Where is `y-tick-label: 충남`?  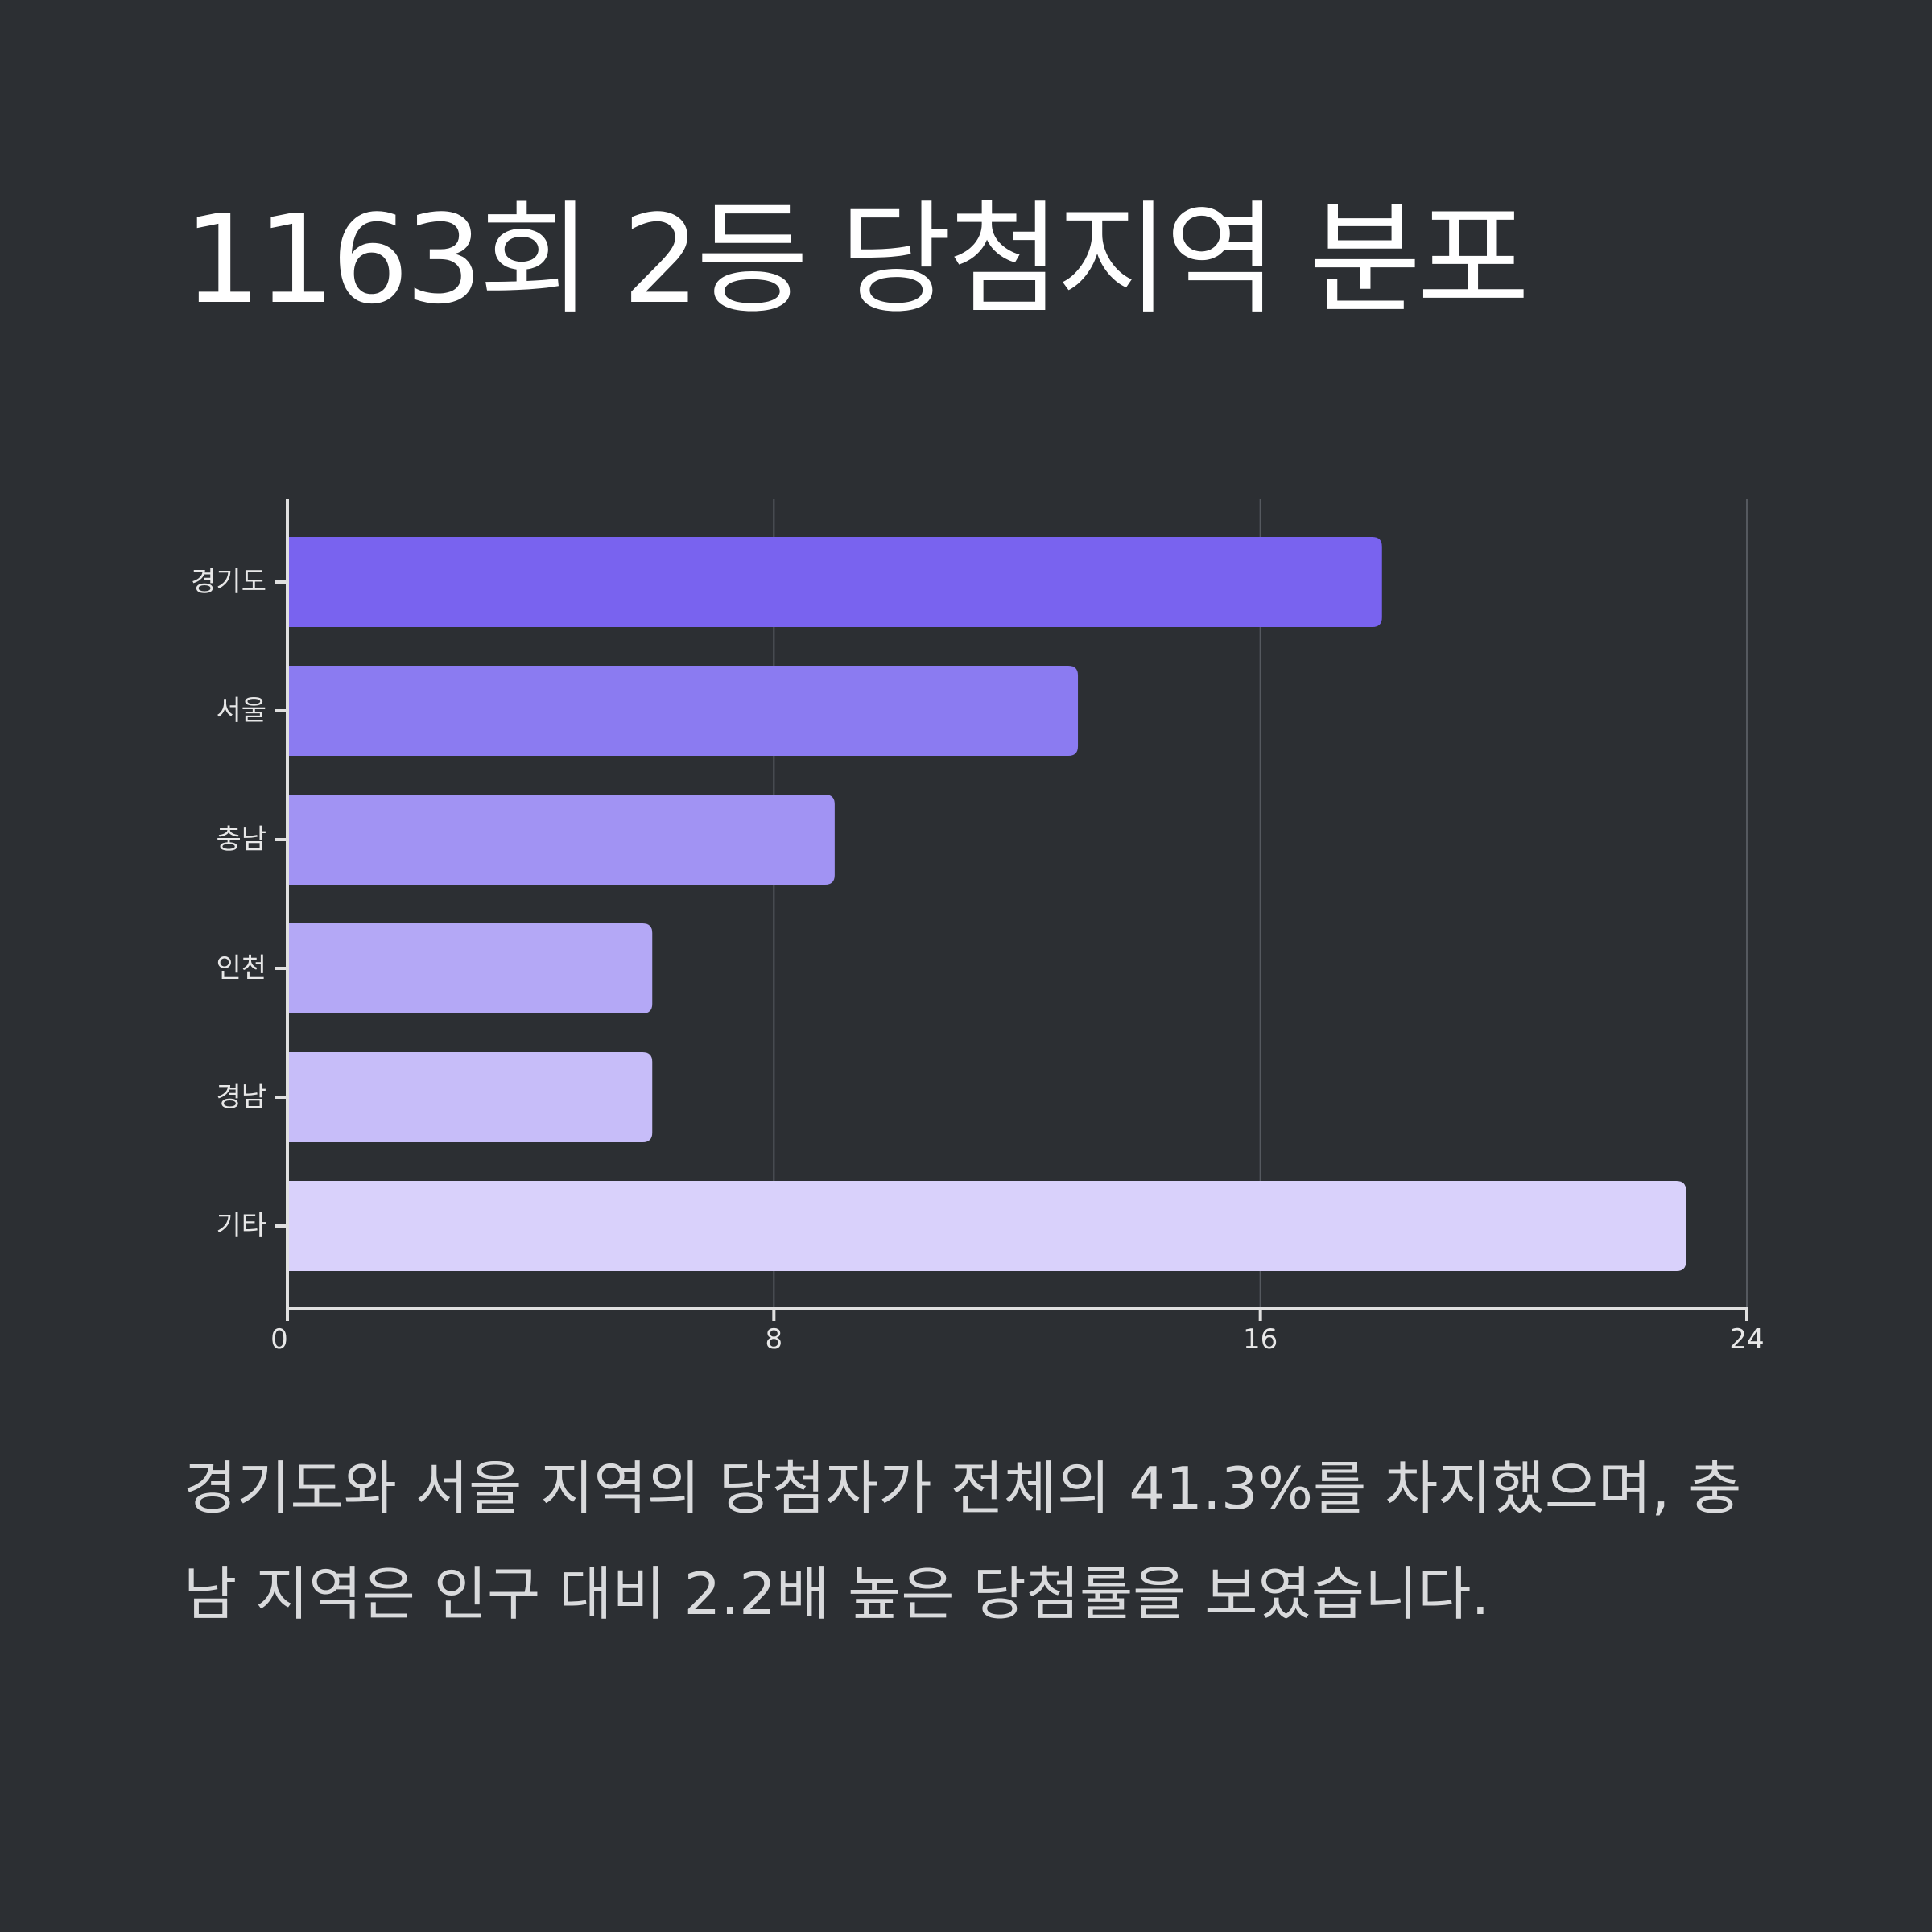 y-tick-label: 충남 is located at coordinates (241, 840).